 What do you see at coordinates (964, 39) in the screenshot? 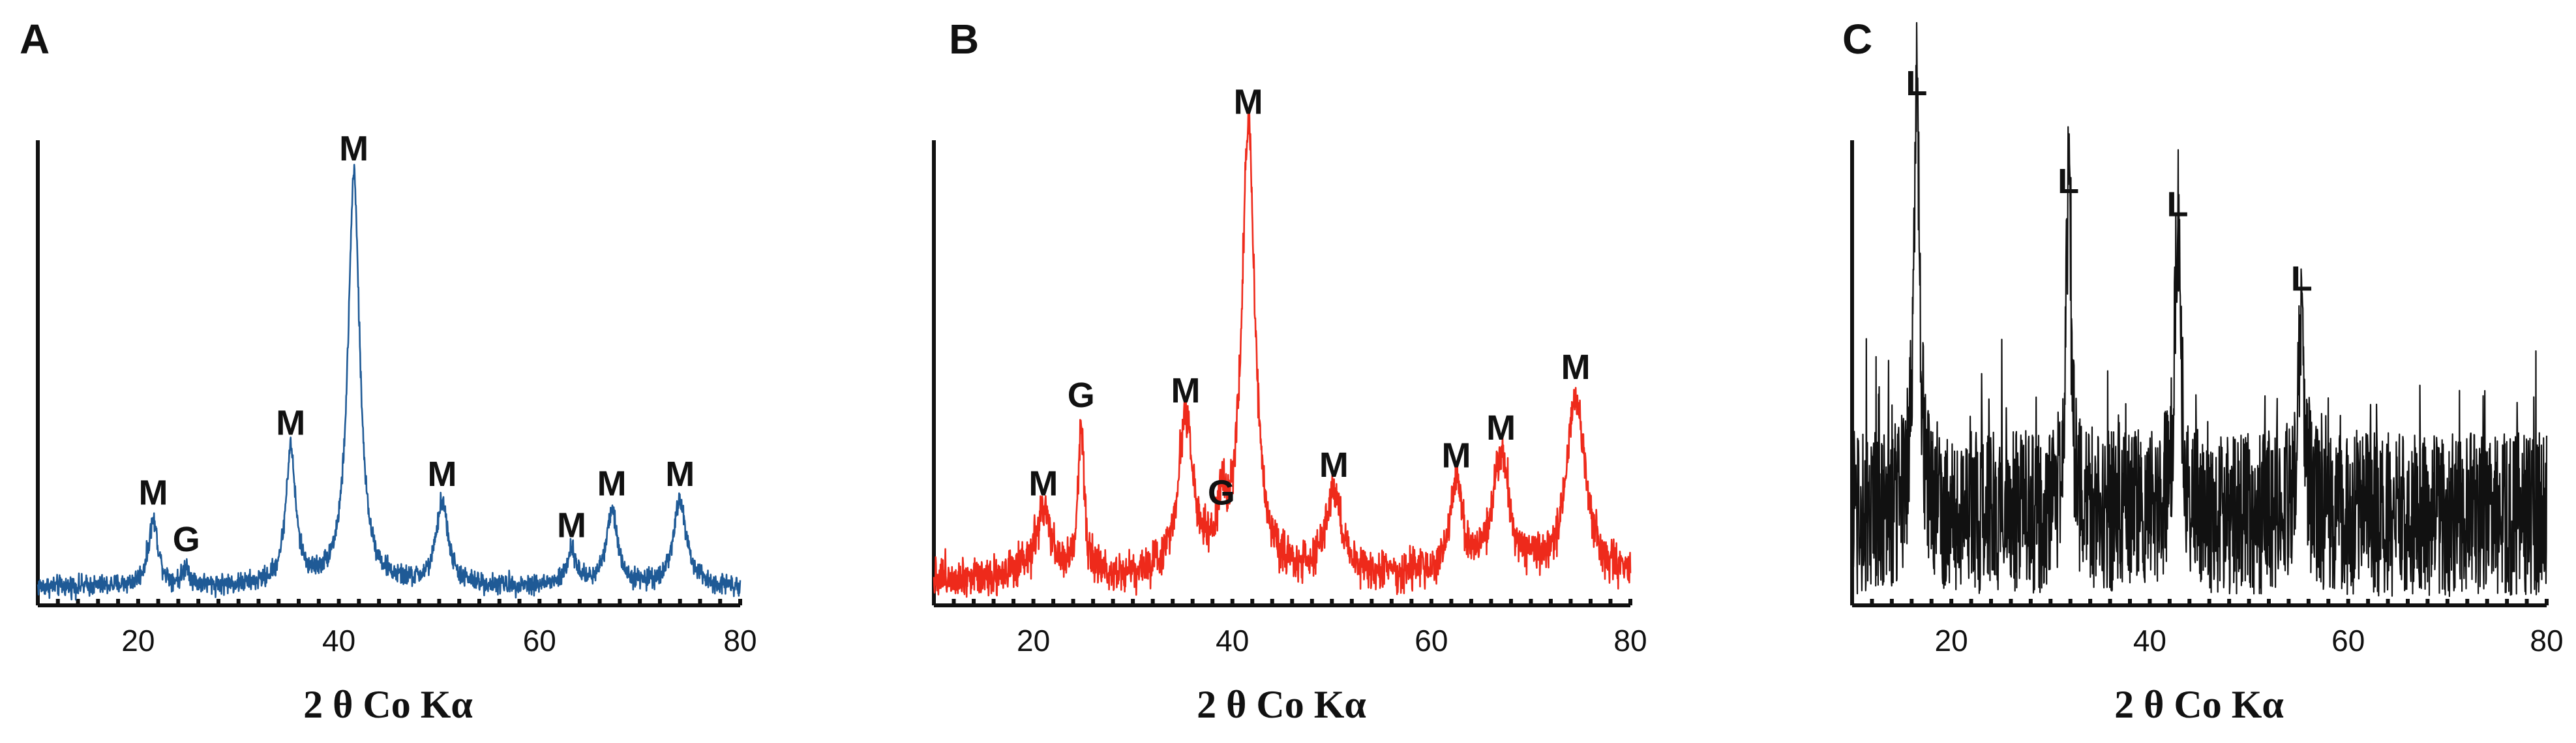
I see `panel-letter: B` at bounding box center [964, 39].